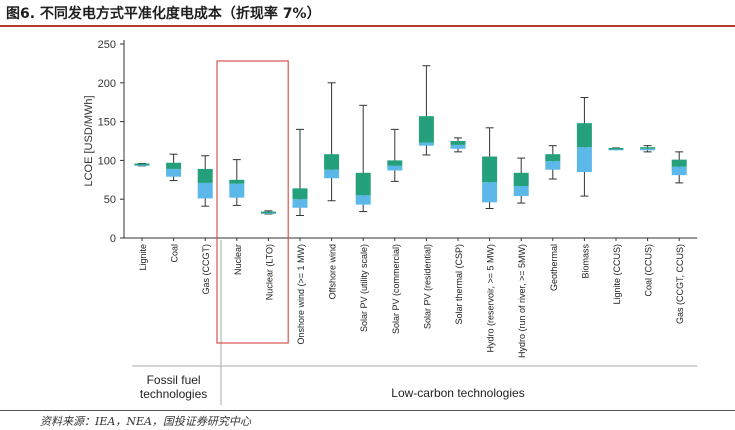 The width and height of the screenshot is (735, 430). I want to click on title-rule, so click(367, 26).